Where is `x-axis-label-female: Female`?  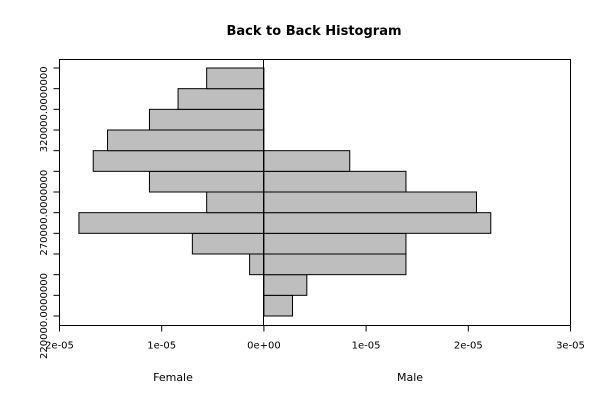
x-axis-label-female: Female is located at coordinates (173, 377).